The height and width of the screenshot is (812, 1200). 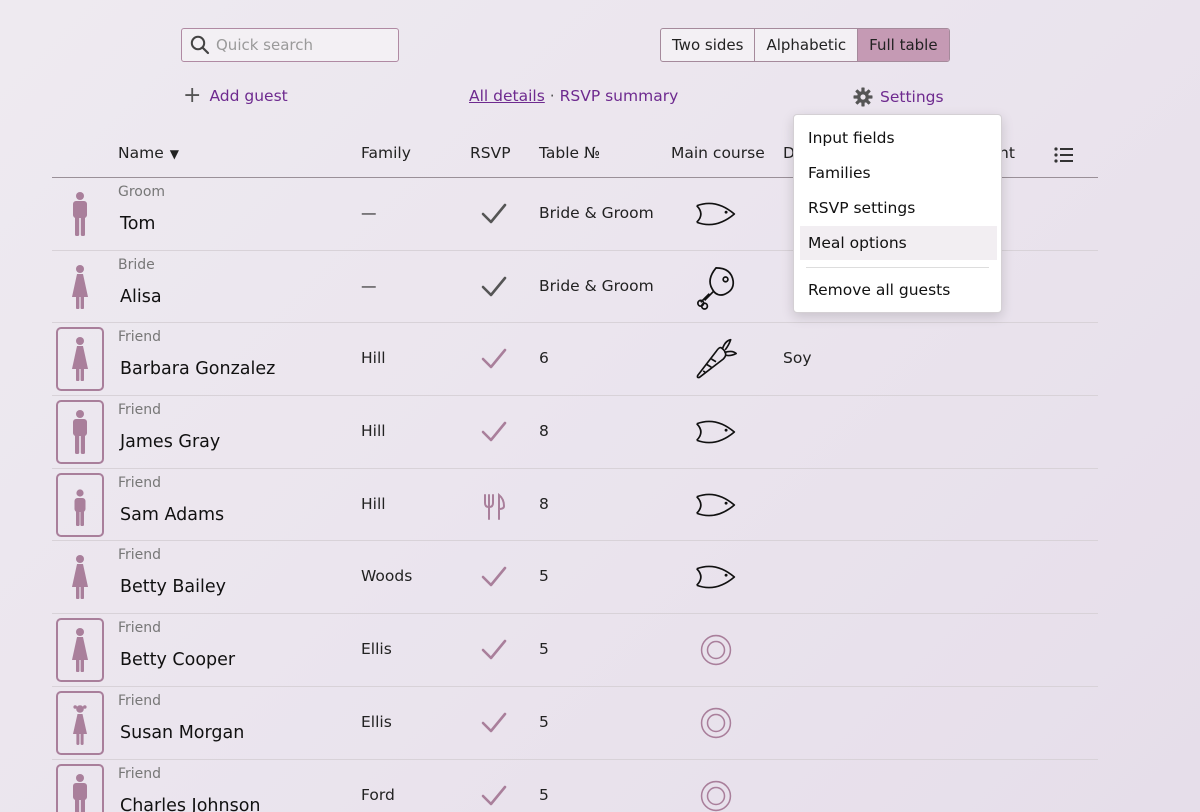 What do you see at coordinates (912, 97) in the screenshot?
I see `settings-label: Settings` at bounding box center [912, 97].